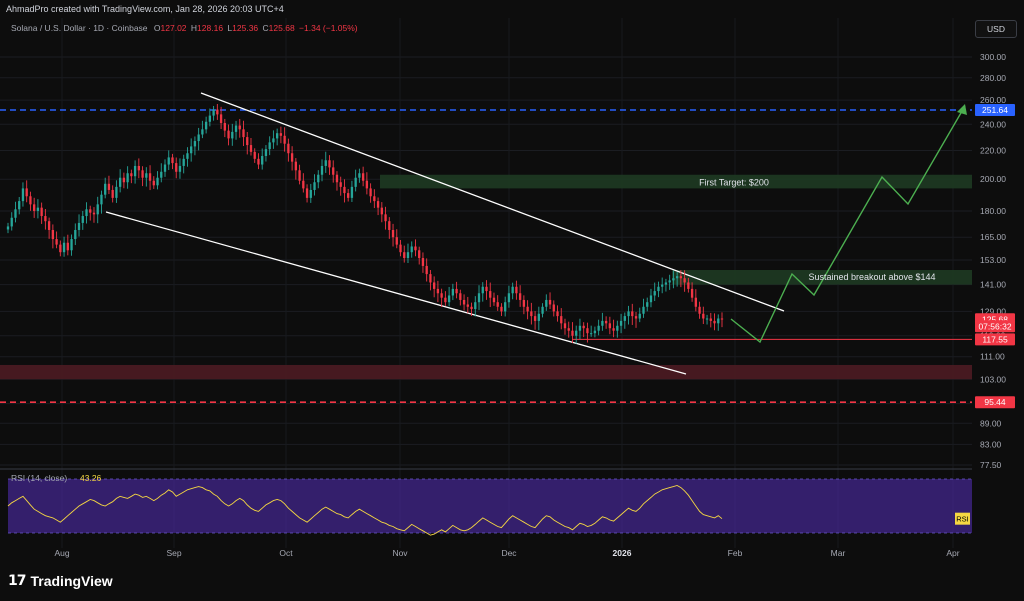 The image size is (1024, 601). I want to click on rsi-badge-text: RSI, so click(962, 519).